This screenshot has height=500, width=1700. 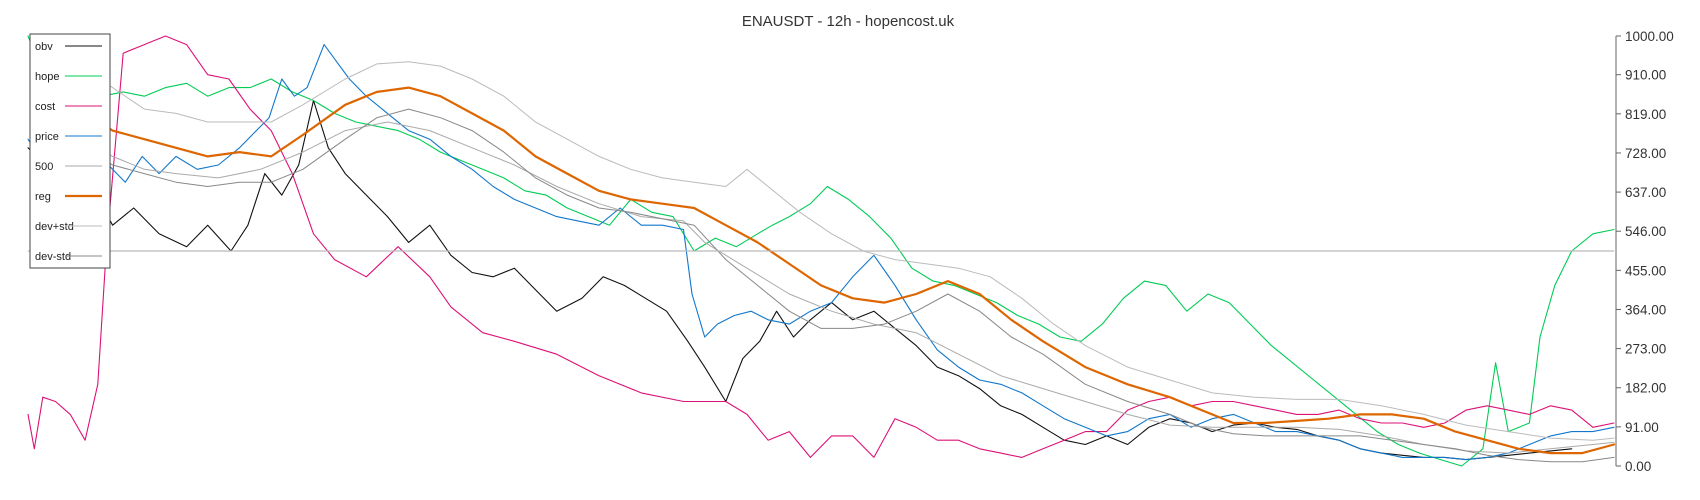 I want to click on y-tick-label: 455.00, so click(x=1645, y=270).